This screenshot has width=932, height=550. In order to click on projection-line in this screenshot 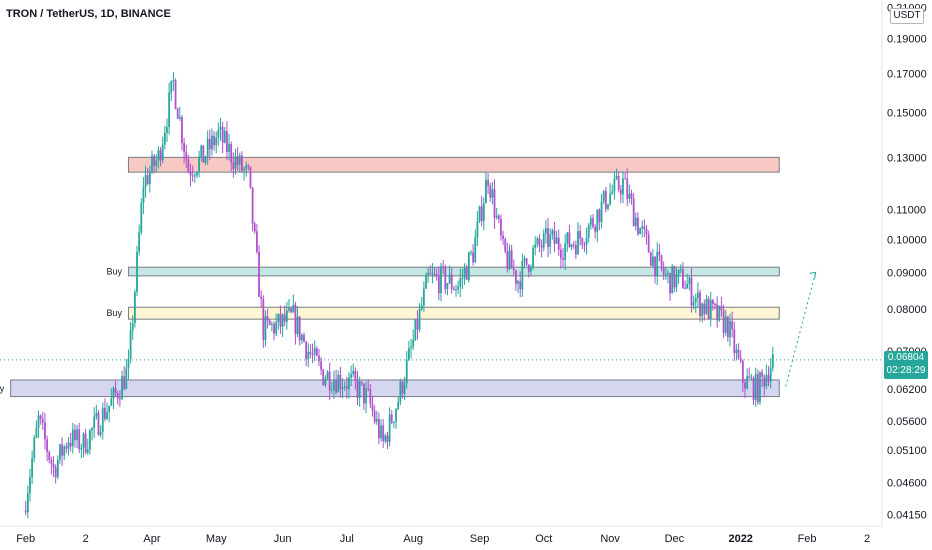, I will do `click(801, 329)`.